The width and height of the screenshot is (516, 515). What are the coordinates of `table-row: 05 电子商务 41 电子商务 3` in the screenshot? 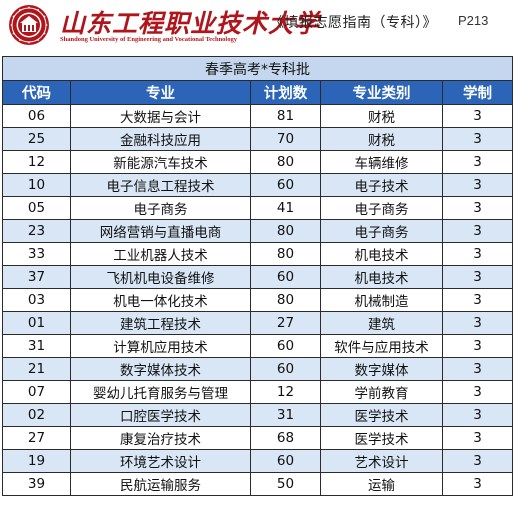 It's located at (258, 208).